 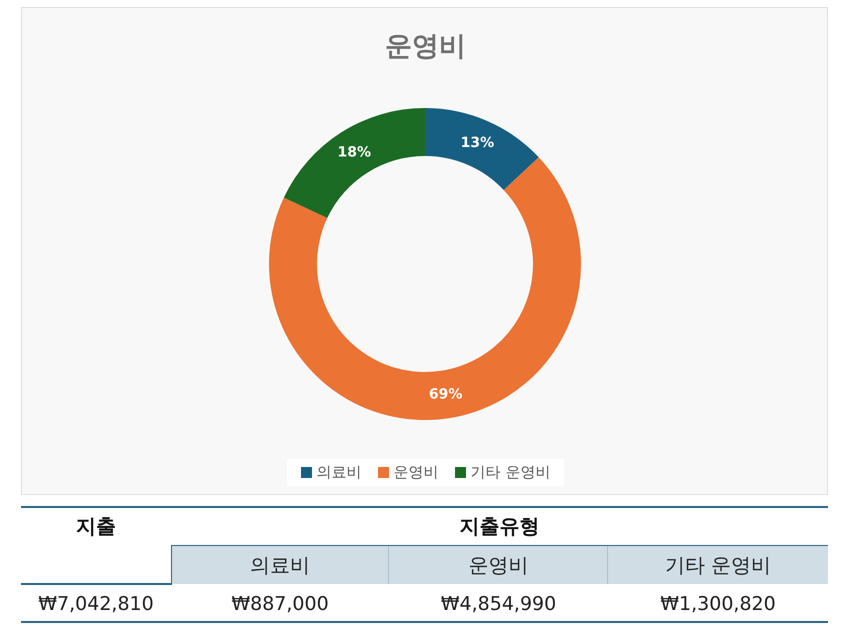 I want to click on data-label: 13%, so click(x=477, y=142).